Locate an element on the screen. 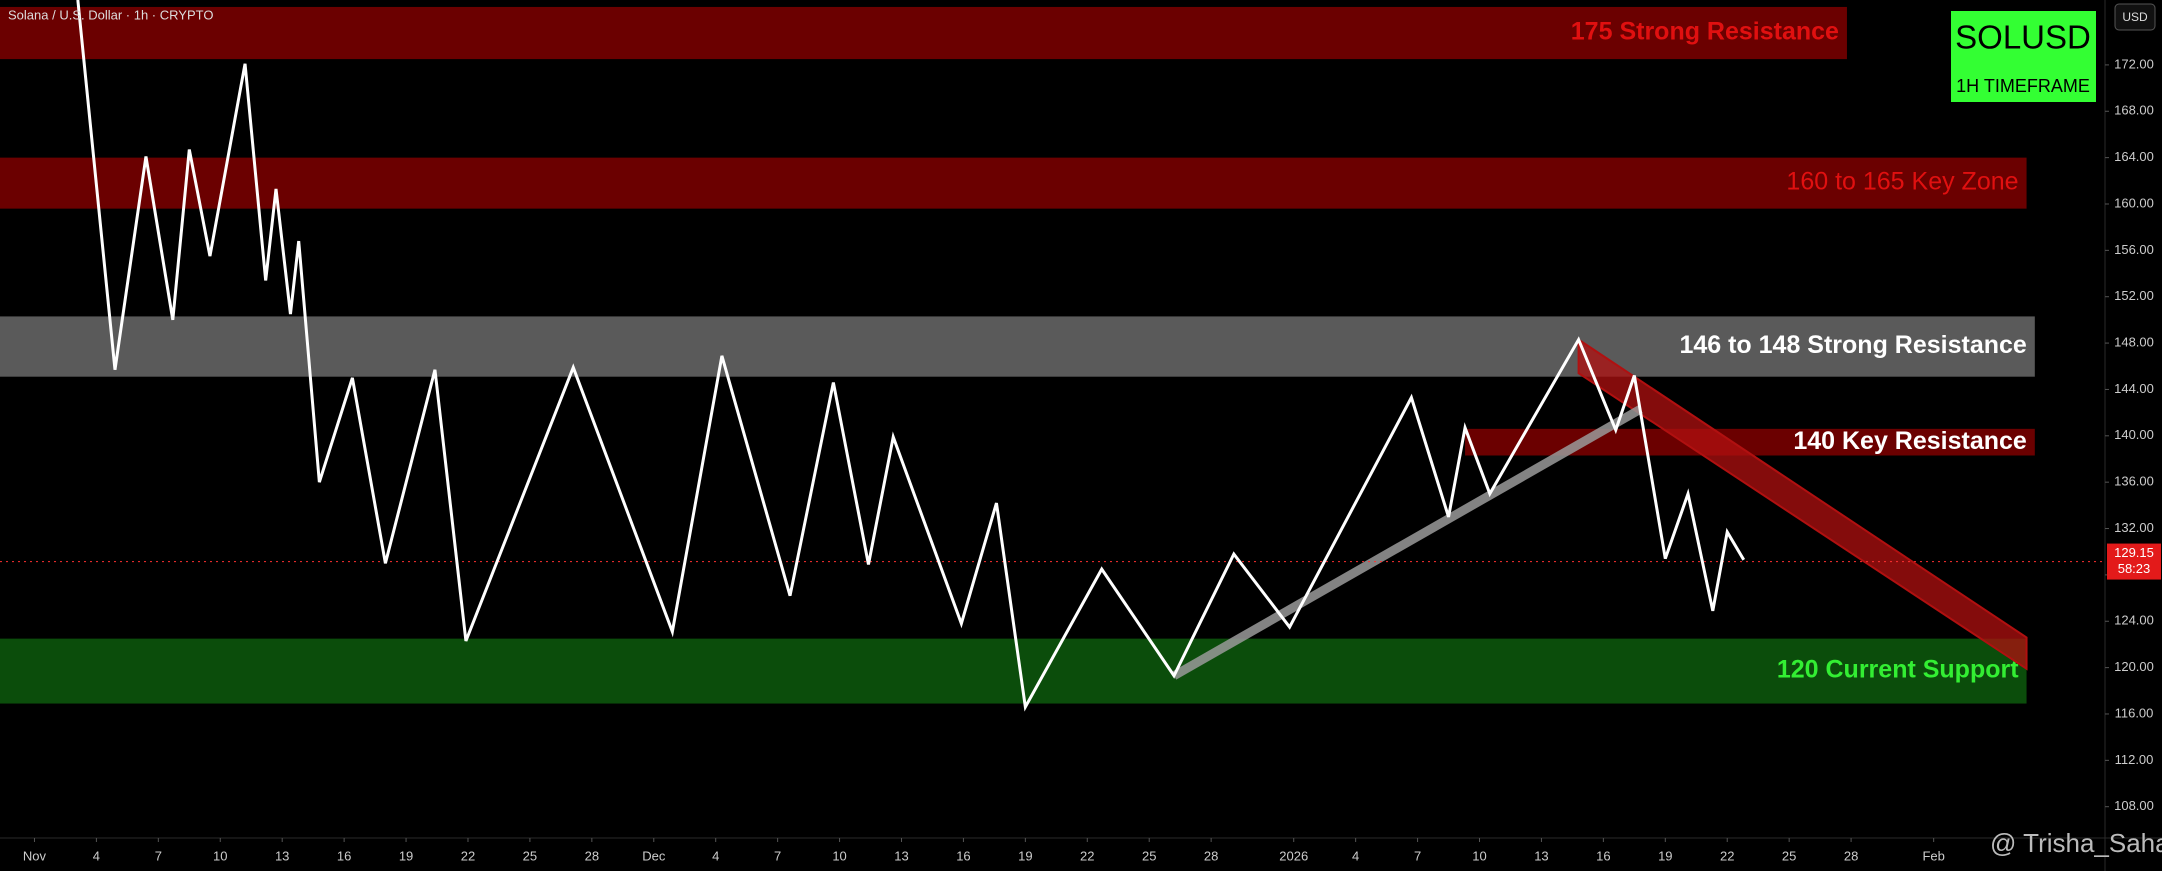 The image size is (2162, 871). x-tick-label: 2026 is located at coordinates (1293, 855).